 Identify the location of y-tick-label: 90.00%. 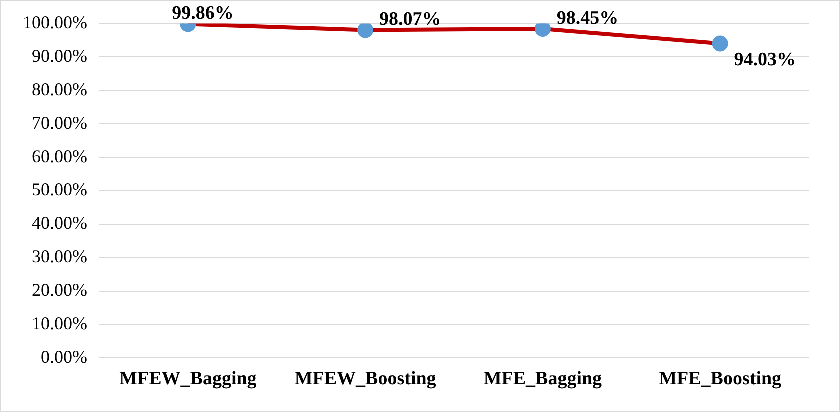
(60, 56).